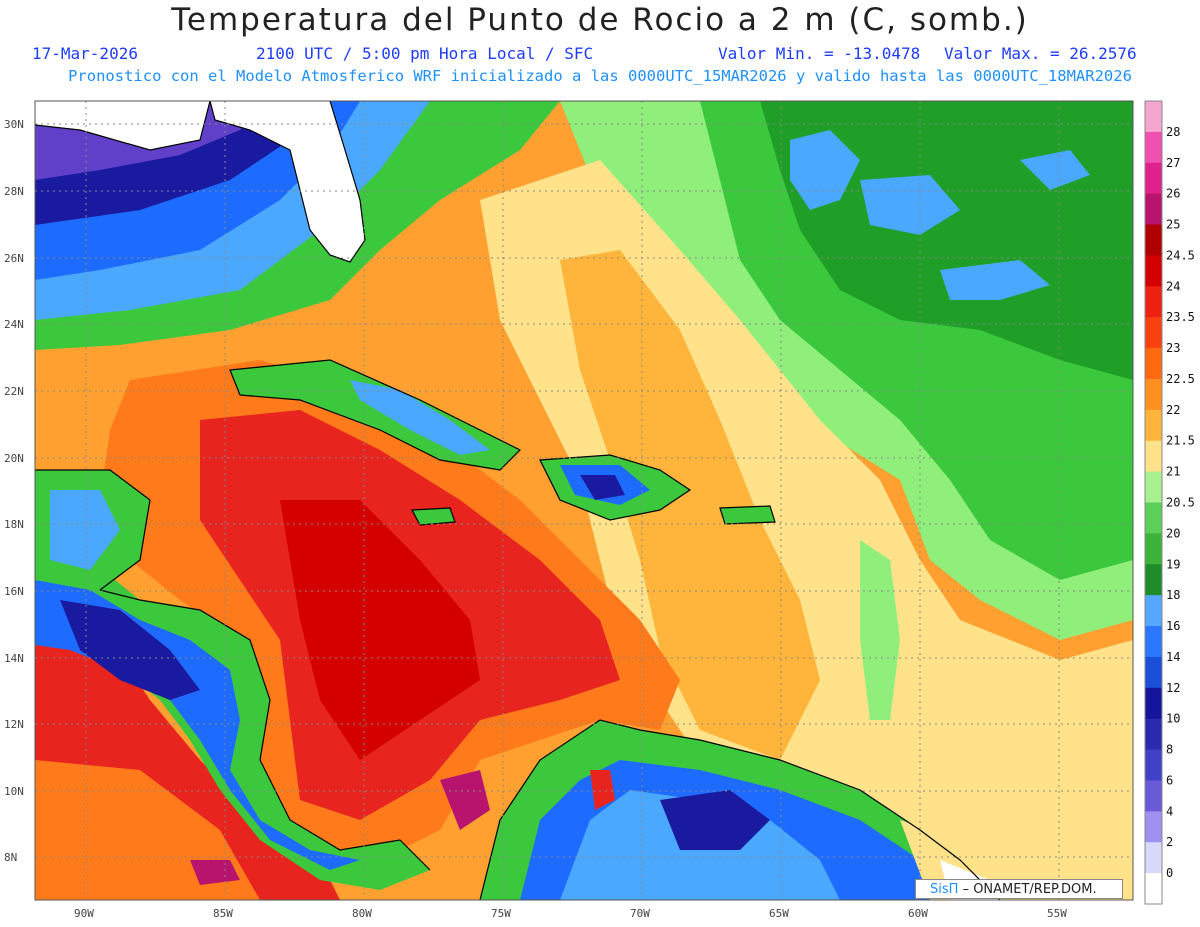  What do you see at coordinates (1057, 913) in the screenshot?
I see `lon-label: 55W` at bounding box center [1057, 913].